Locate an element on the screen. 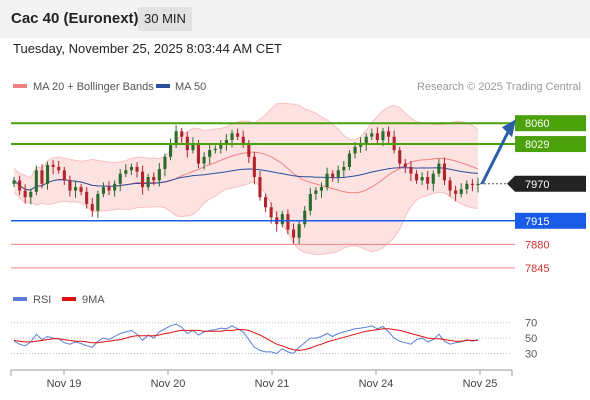  ma50-line is located at coordinates (246, 179).